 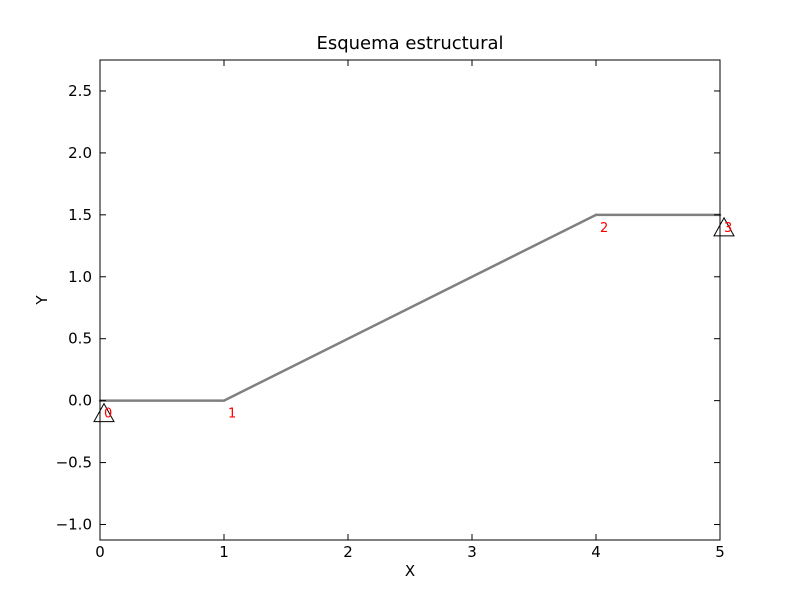 I want to click on y-tick-label: 0.5, so click(x=80, y=339).